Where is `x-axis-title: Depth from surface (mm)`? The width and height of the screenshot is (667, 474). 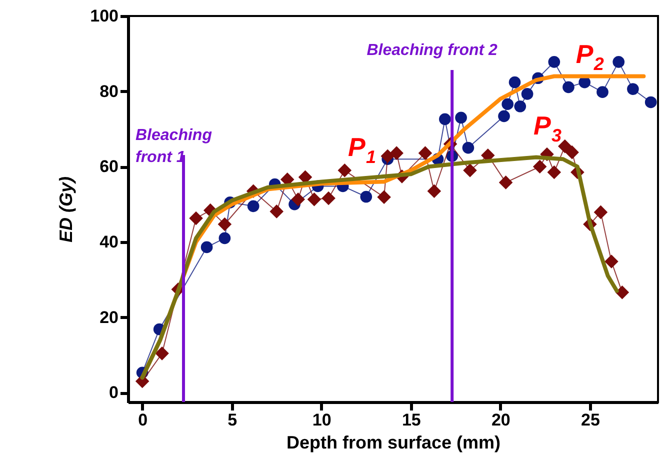
x-axis-title: Depth from surface (mm) is located at coordinates (393, 442).